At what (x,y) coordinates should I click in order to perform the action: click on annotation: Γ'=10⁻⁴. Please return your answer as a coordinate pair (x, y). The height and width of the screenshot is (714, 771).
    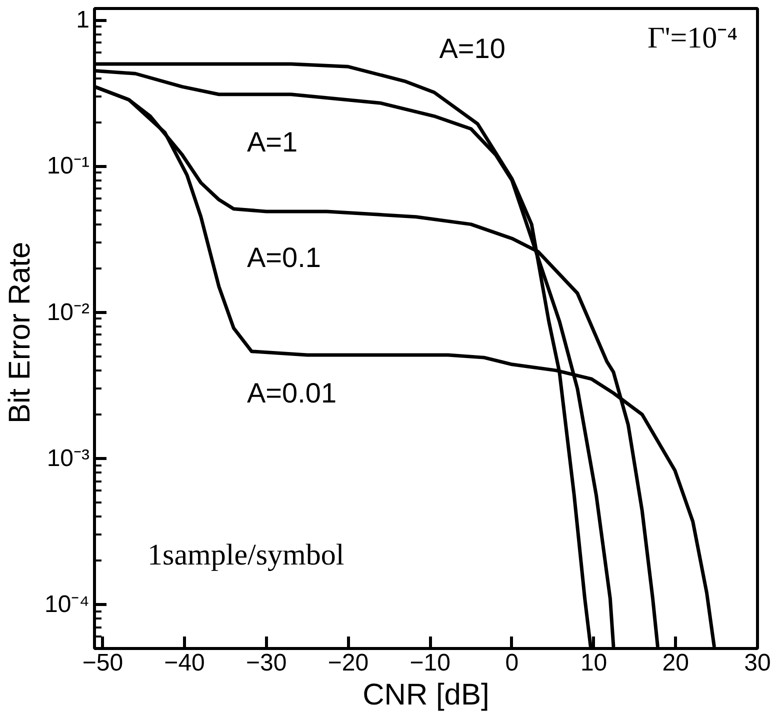
    Looking at the image, I should click on (692, 37).